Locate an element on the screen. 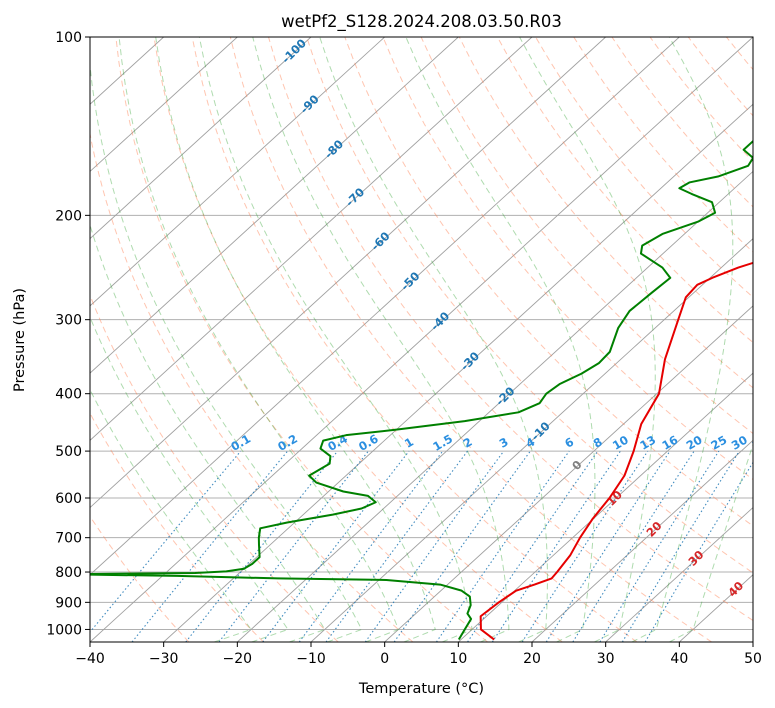 This screenshot has height=708, width=775. y-axis-title: Pressure (hPa) is located at coordinates (20, 340).